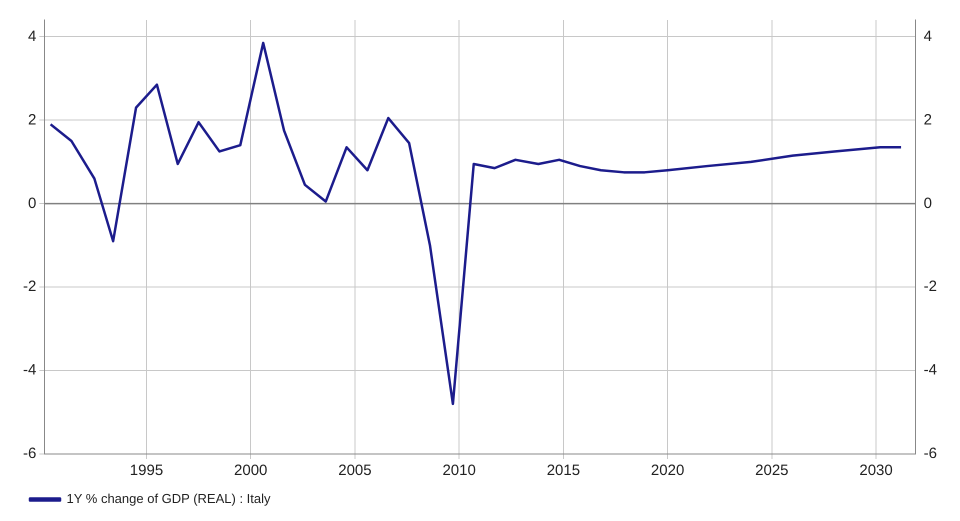 This screenshot has width=960, height=521. What do you see at coordinates (251, 471) in the screenshot?
I see `x-tick-label: 2000` at bounding box center [251, 471].